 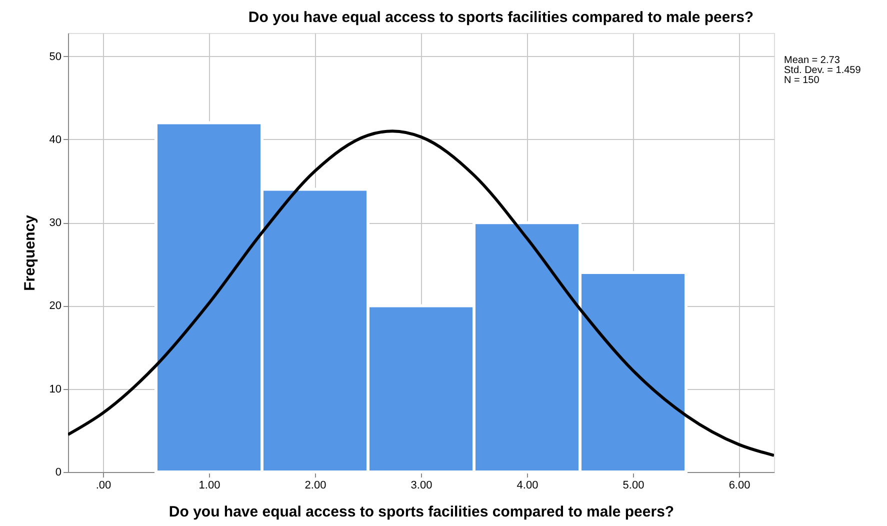 What do you see at coordinates (802, 80) in the screenshot?
I see `text: N = 150` at bounding box center [802, 80].